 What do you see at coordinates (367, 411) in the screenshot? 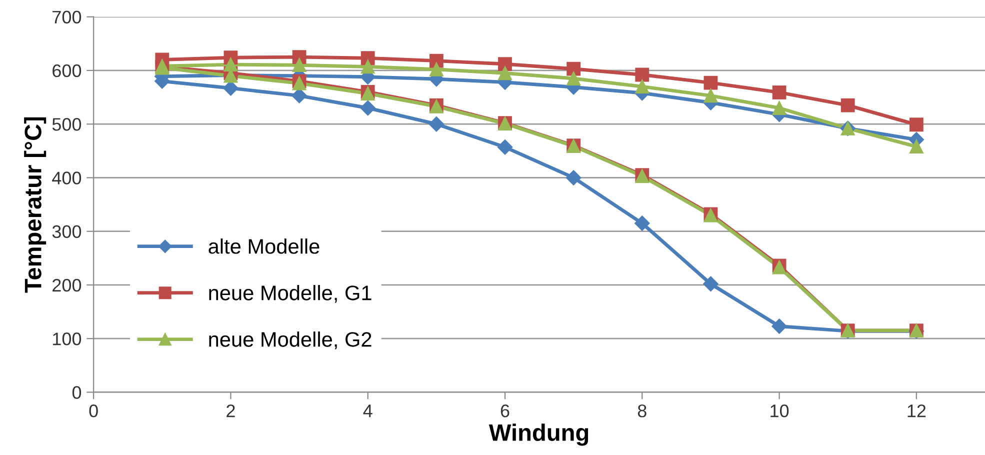
I see `x-tick-label: 4` at bounding box center [367, 411].